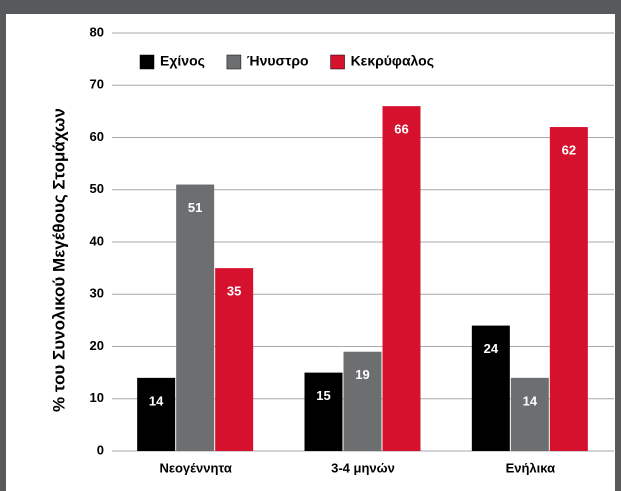  Describe the element at coordinates (97, 136) in the screenshot. I see `y-tick-label: 60` at that location.